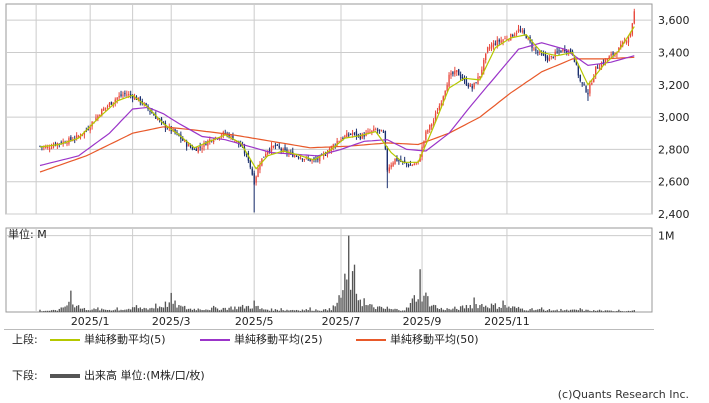 This screenshot has height=403, width=709. What do you see at coordinates (278, 339) in the screenshot?
I see `ma25-label: 単純移動平均(25)` at bounding box center [278, 339].